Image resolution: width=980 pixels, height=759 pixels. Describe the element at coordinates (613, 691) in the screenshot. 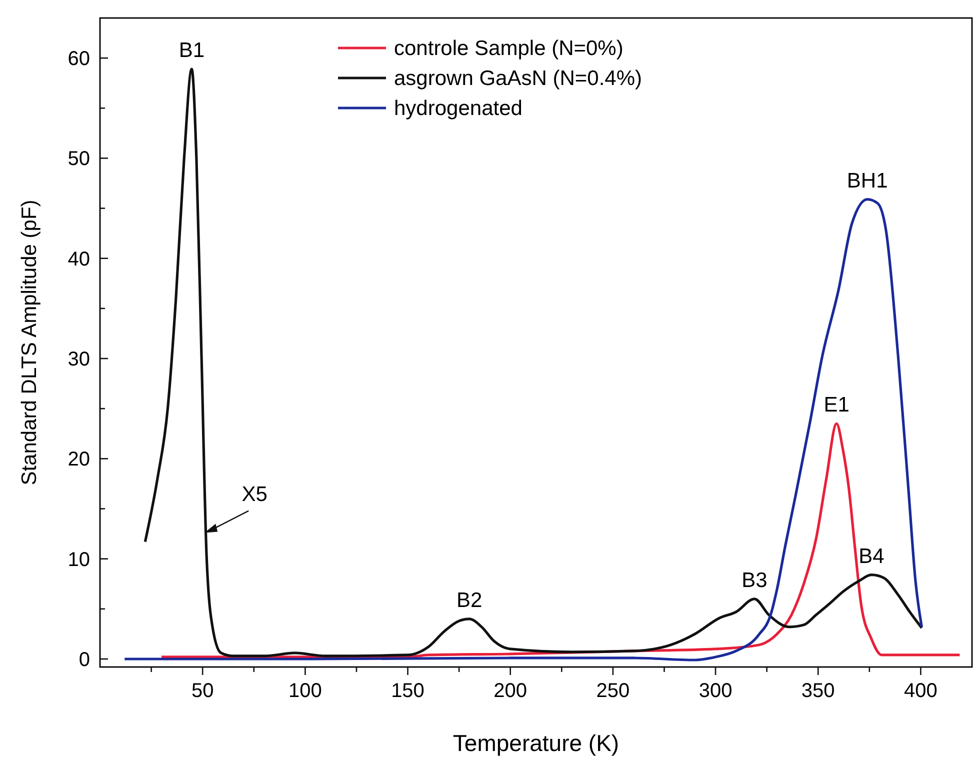

I see `x-tick-label: 250` at that location.